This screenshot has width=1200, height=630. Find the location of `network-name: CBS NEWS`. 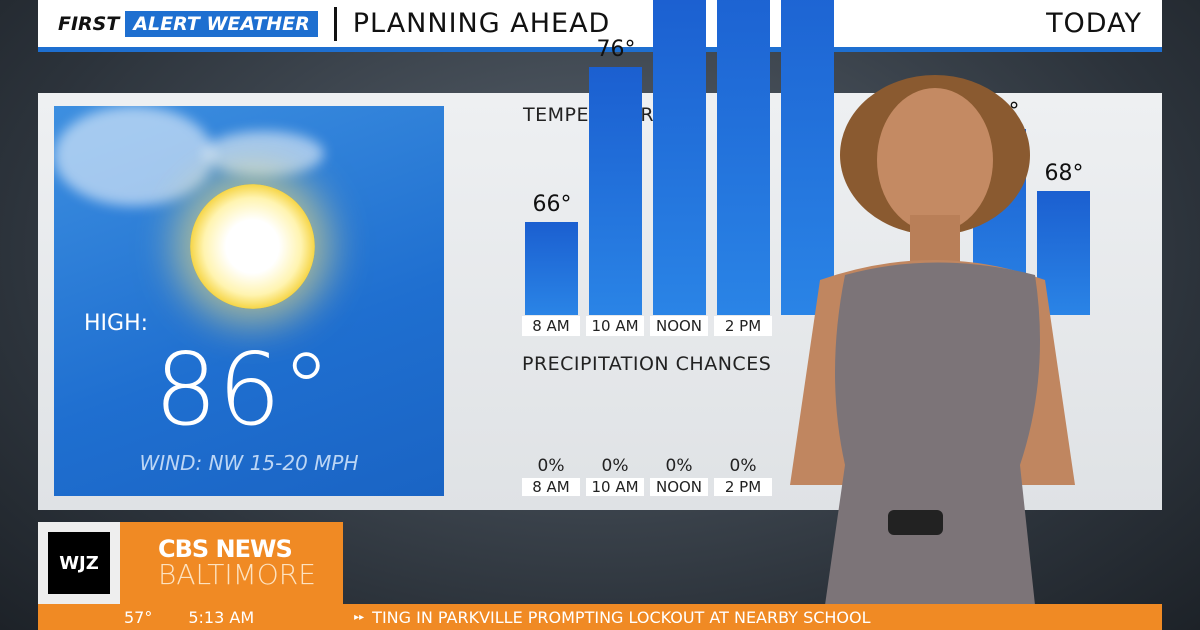

network-name: CBS NEWS is located at coordinates (225, 549).